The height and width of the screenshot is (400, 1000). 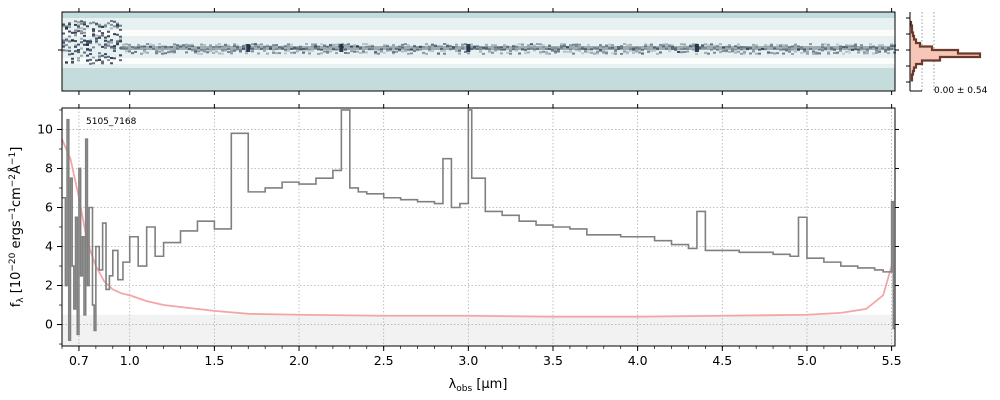 I want to click on x-tick-label-0: 0.7, so click(x=79, y=360).